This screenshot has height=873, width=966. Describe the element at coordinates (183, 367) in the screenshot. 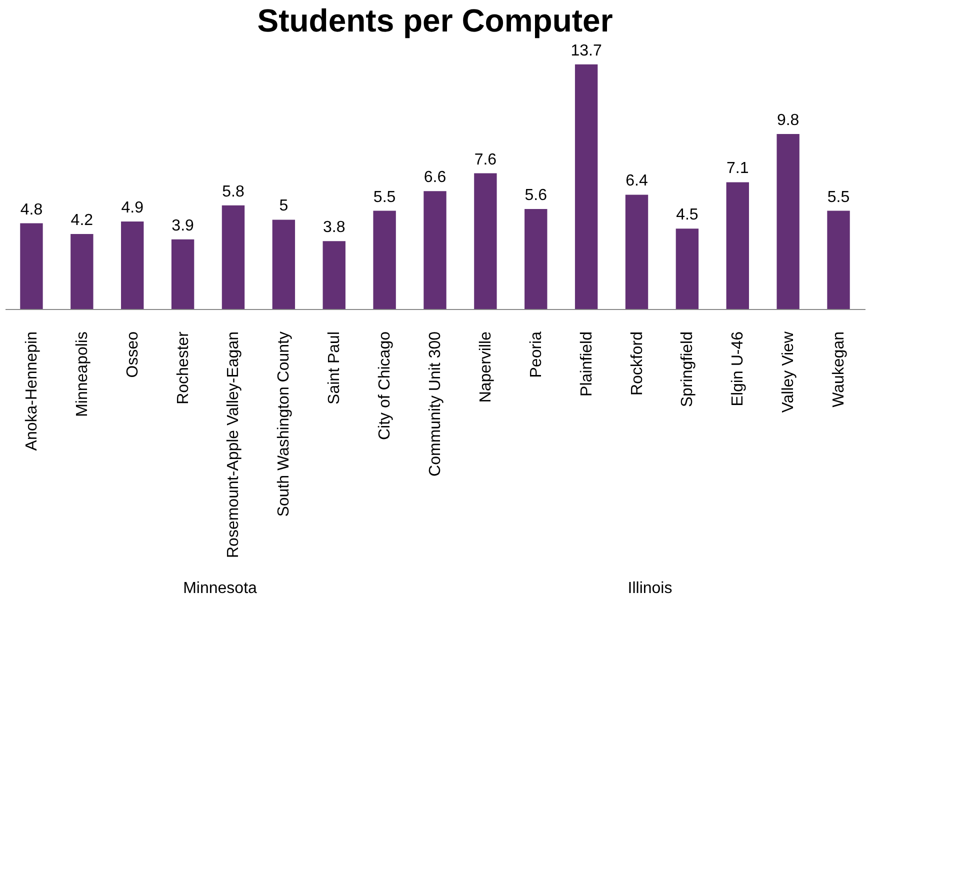

I see `x-tick-label: Rochester` at that location.